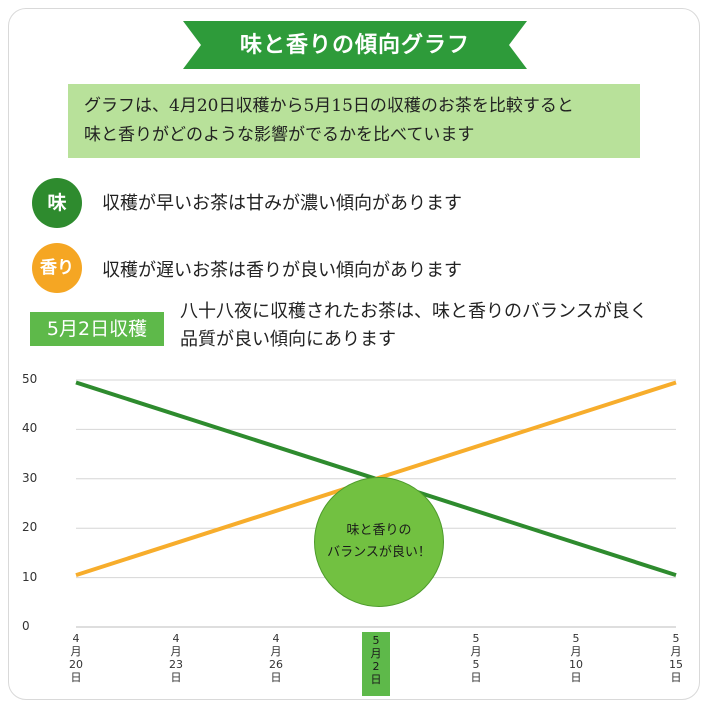 The width and height of the screenshot is (710, 710). Describe the element at coordinates (30, 477) in the screenshot. I see `y-tick-label: 30` at that location.